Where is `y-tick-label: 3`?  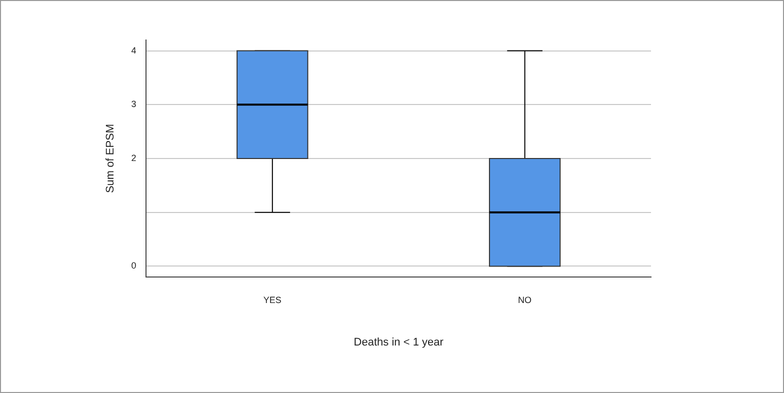
y-tick-label: 3 is located at coordinates (133, 104).